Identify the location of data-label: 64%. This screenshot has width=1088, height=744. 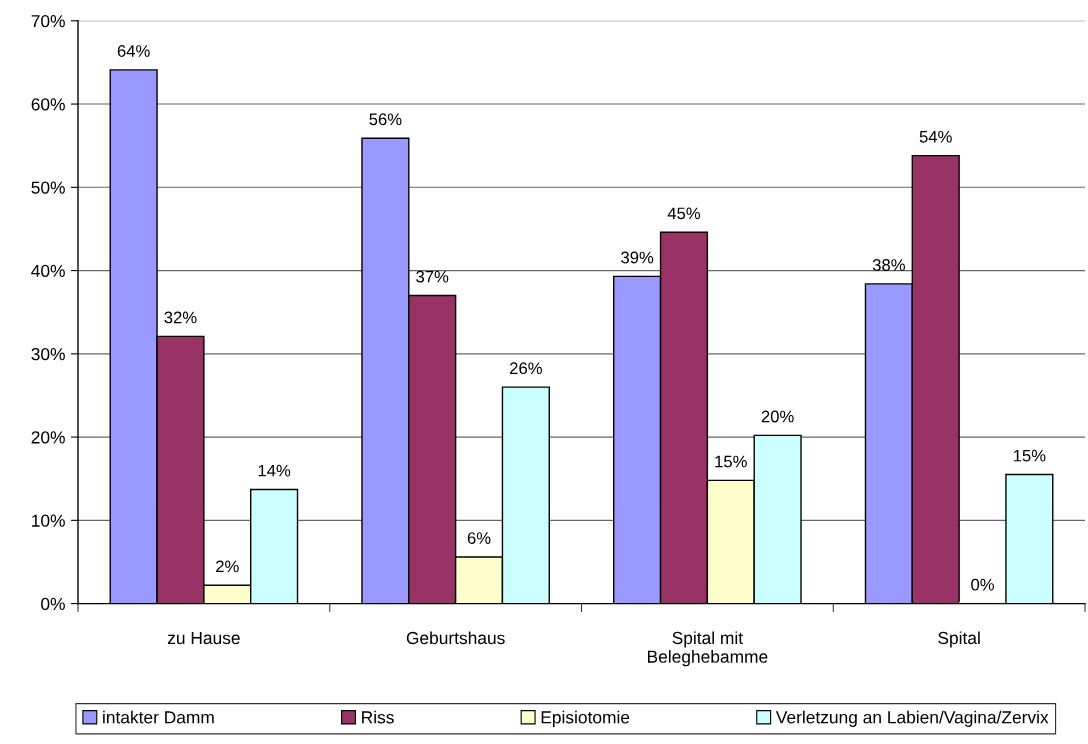
(133, 51).